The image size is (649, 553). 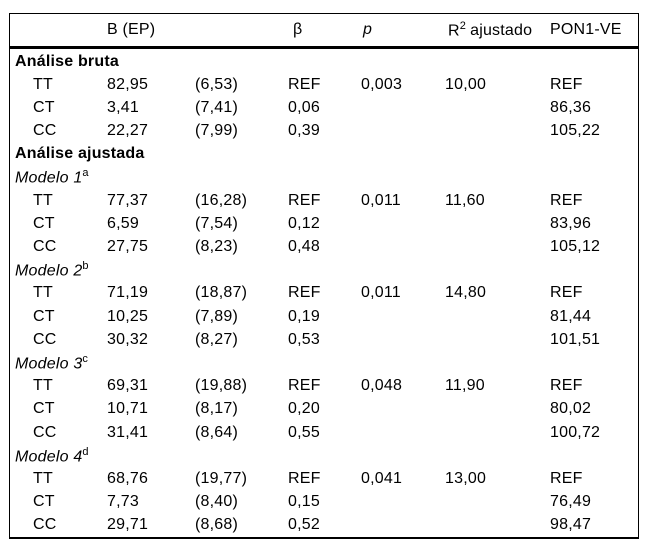 What do you see at coordinates (466, 478) in the screenshot?
I see `cell-r2: 13,00` at bounding box center [466, 478].